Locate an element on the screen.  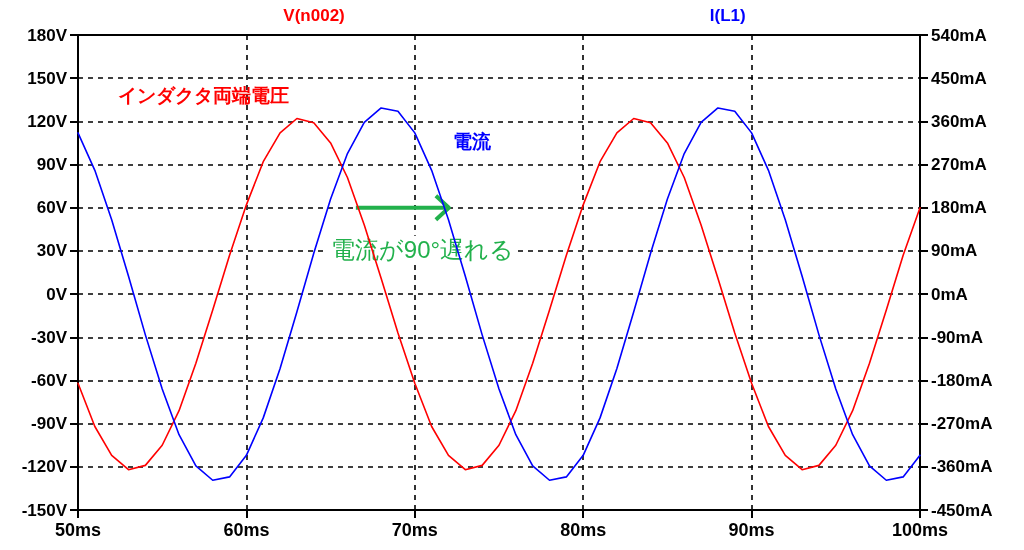
y2-tick-label: 180mA is located at coordinates (959, 208).